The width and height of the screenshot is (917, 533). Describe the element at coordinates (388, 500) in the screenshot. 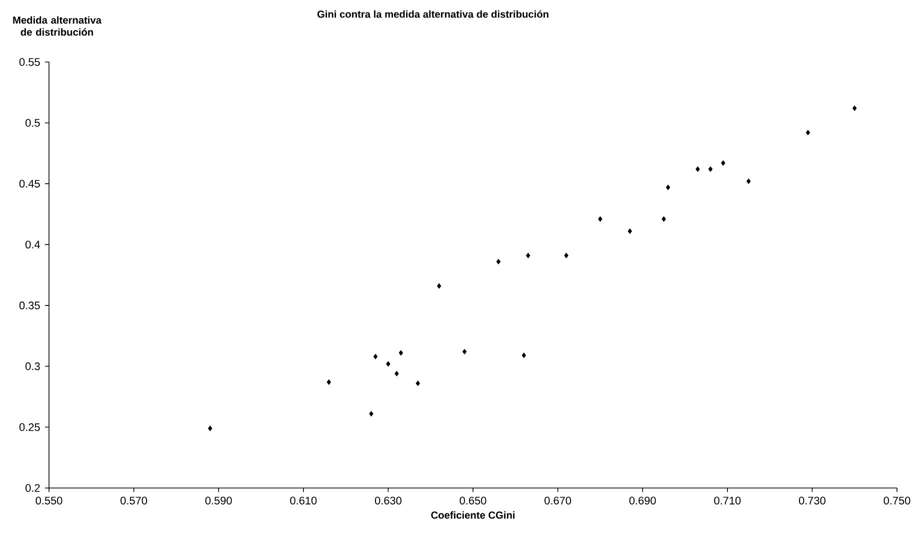

I see `x-tick-label: 0.630` at that location.